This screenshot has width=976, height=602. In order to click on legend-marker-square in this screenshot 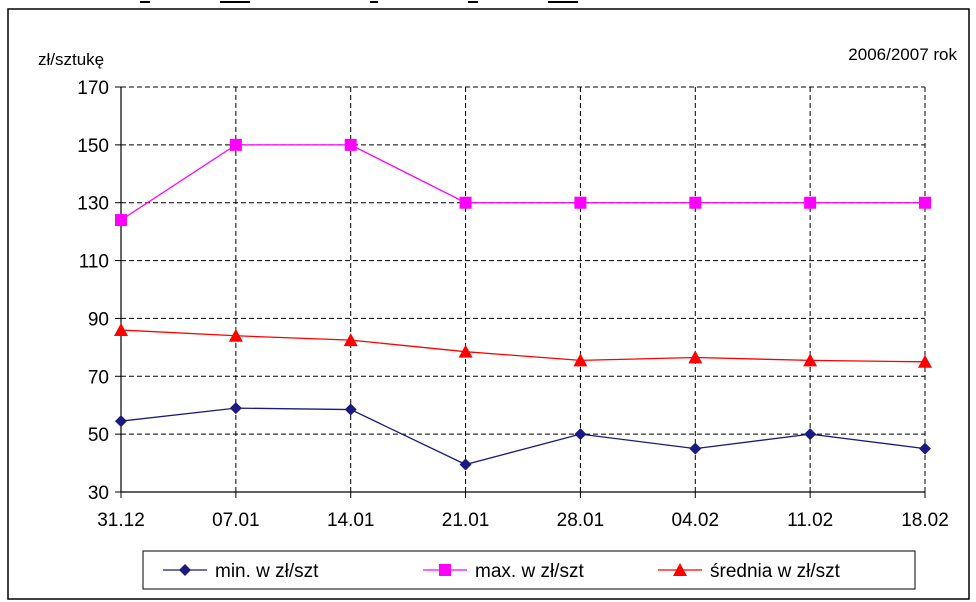, I will do `click(445, 570)`.